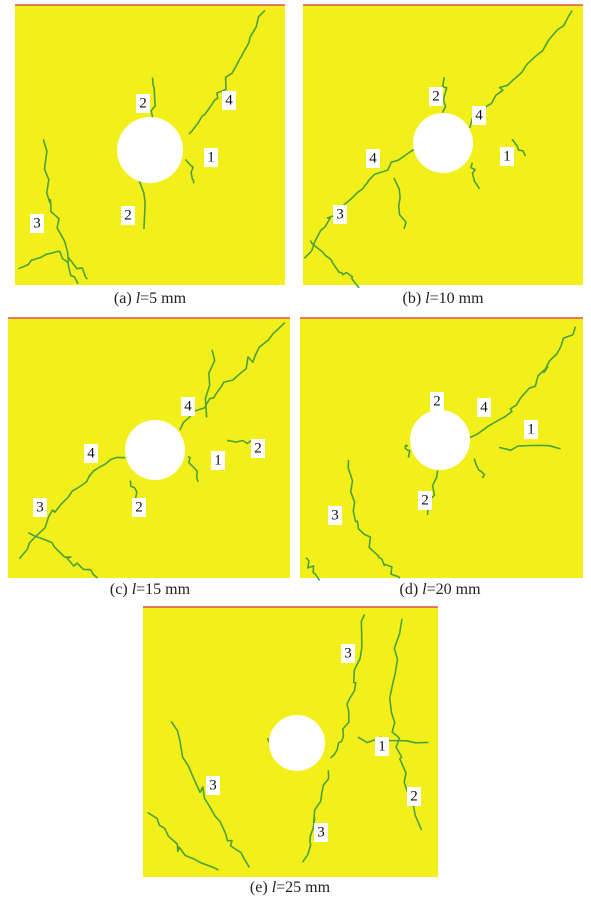 This screenshot has width=591, height=901. Describe the element at coordinates (457, 298) in the screenshot. I see `caption-rest: =10 mm` at that location.